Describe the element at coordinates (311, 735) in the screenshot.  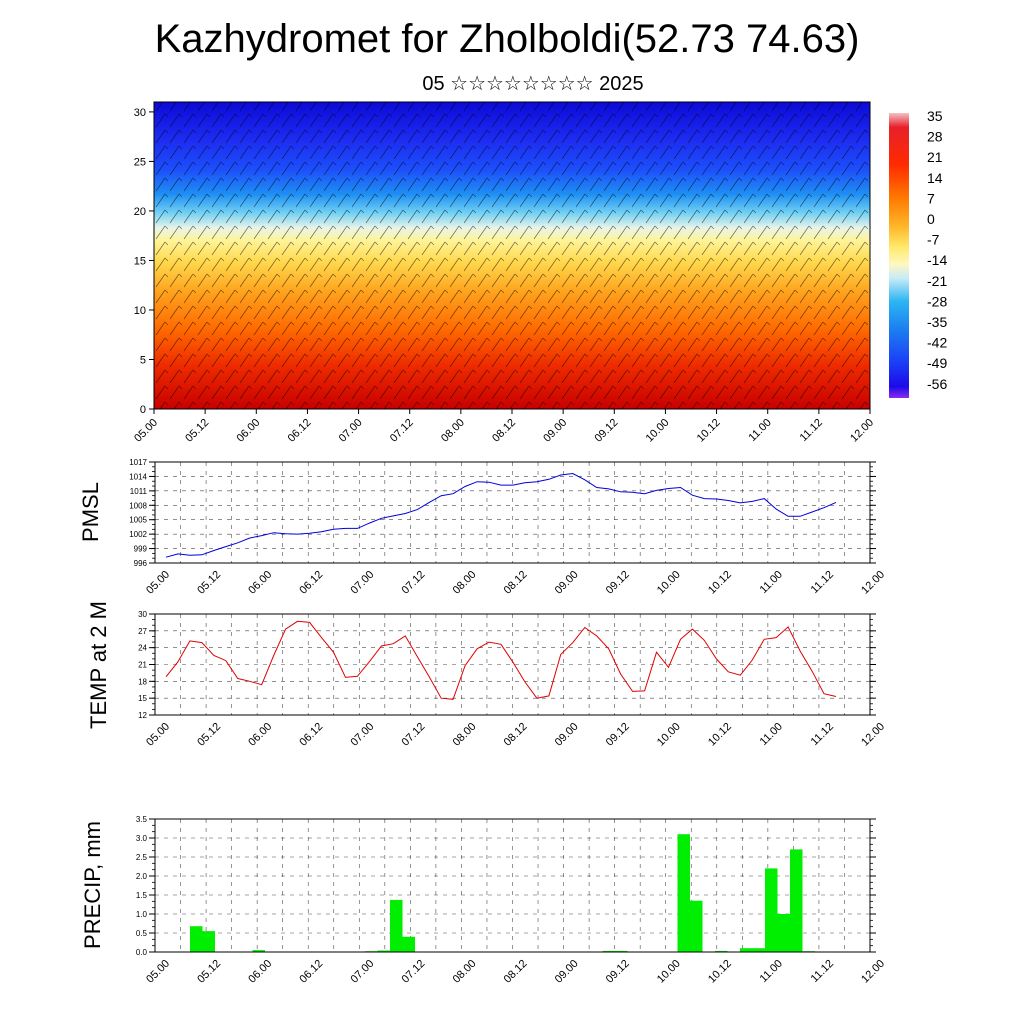
I see `temp-x-tick-label: 06.12` at that location.